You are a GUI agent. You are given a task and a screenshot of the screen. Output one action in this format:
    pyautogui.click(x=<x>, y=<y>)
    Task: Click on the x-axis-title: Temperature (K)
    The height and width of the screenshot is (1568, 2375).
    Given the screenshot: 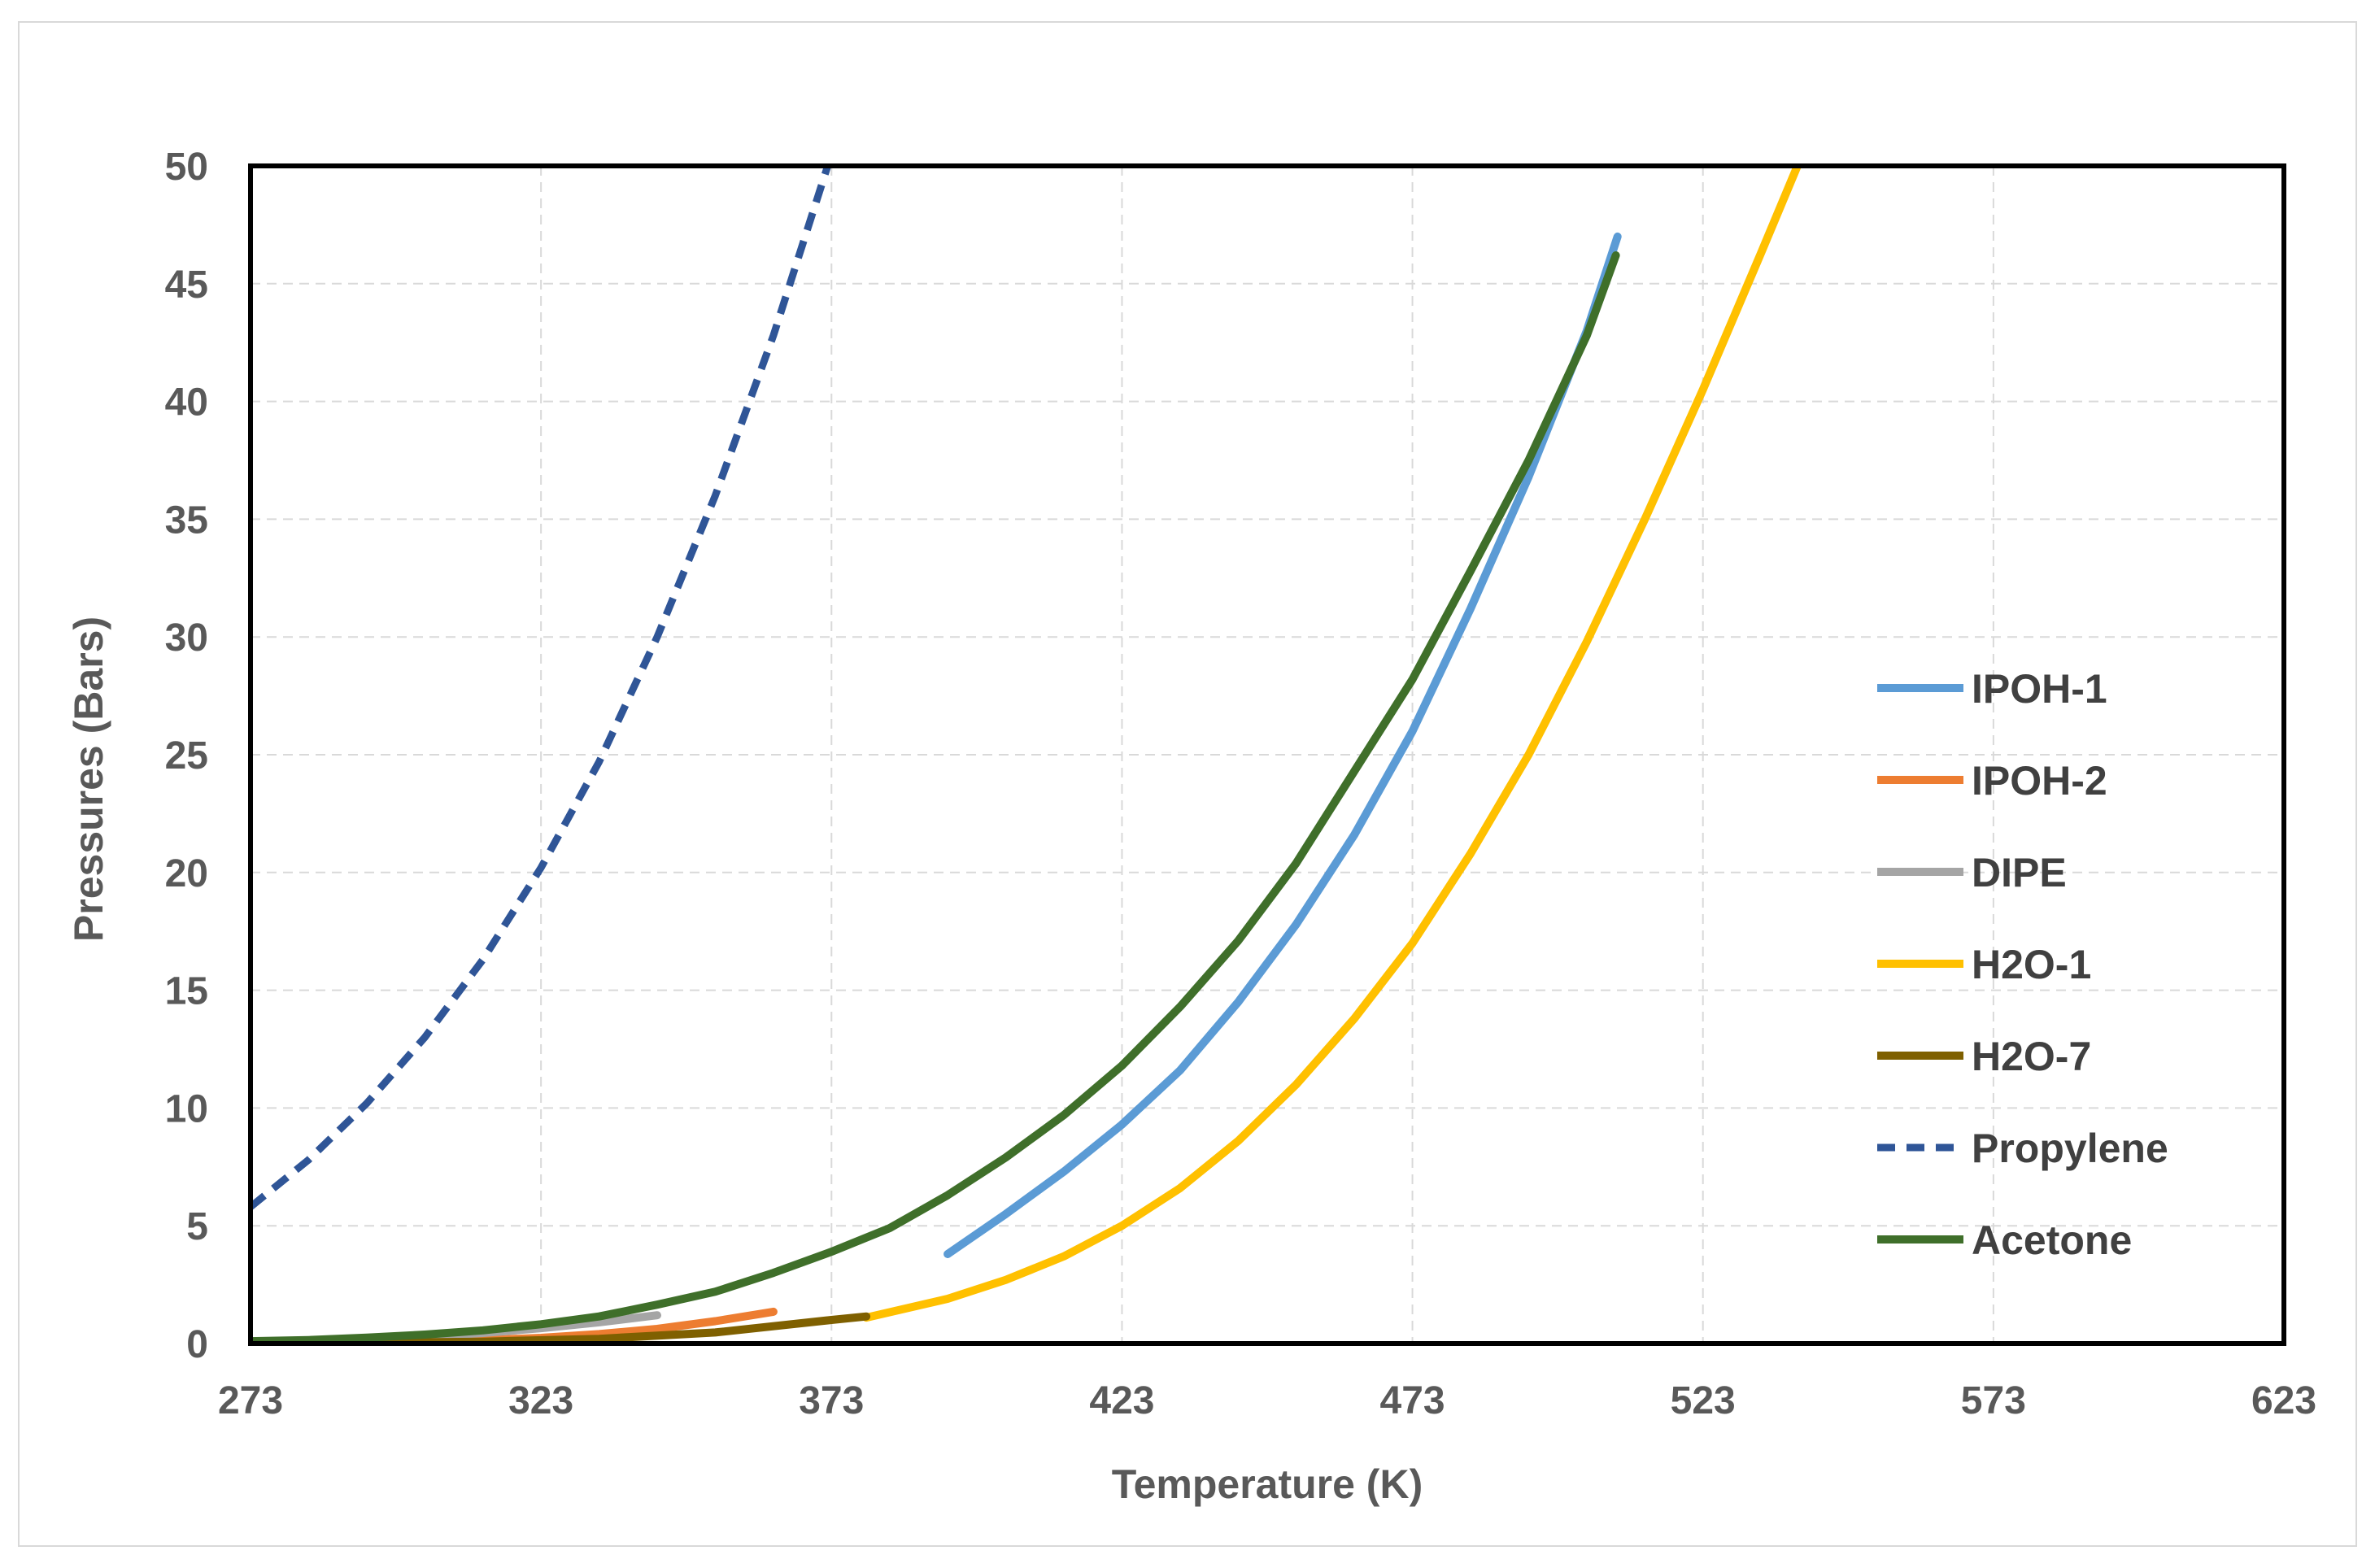 What is the action you would take?
    pyautogui.click(x=1267, y=1484)
    